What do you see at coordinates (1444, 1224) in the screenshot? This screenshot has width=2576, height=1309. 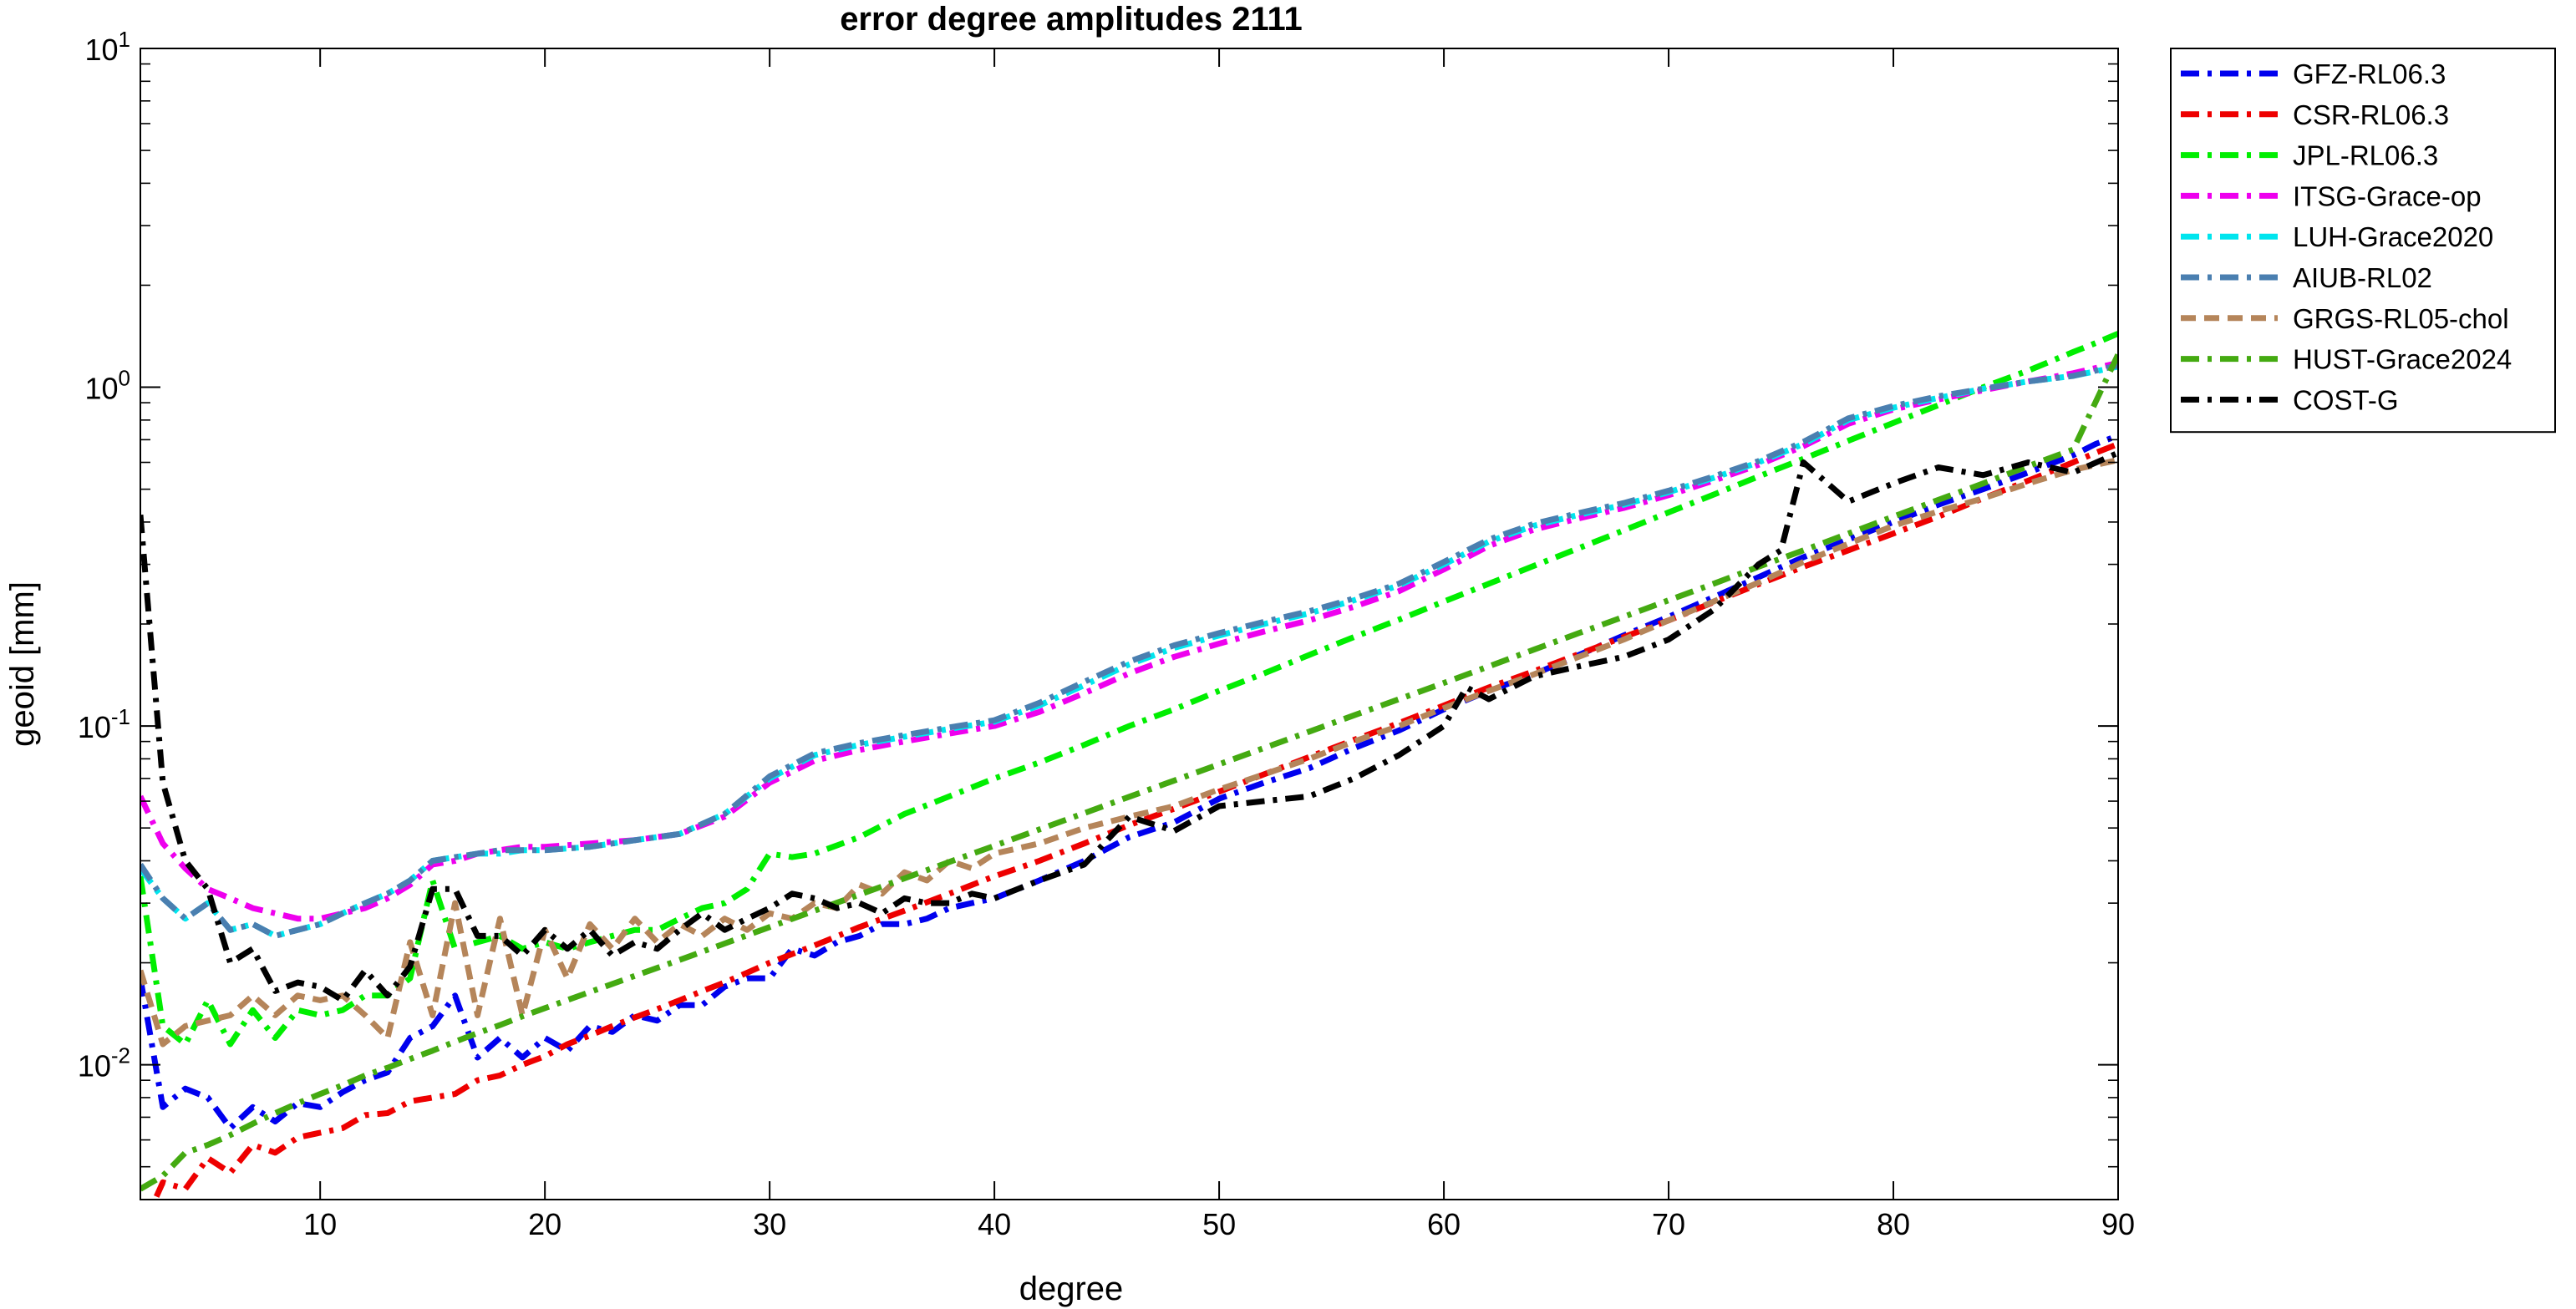 I see `x-tick-label: 60` at bounding box center [1444, 1224].